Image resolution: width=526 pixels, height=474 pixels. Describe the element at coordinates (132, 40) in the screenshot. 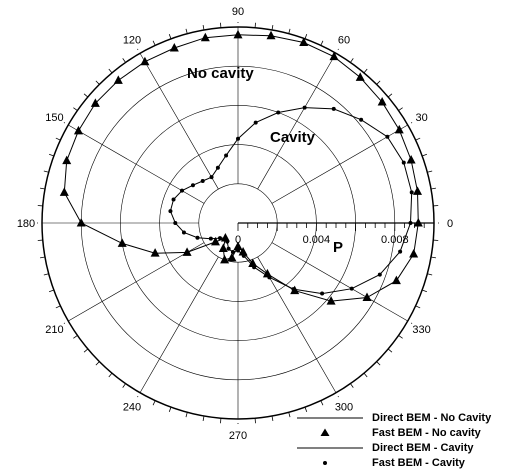

I see `angular-tick-label: 120` at that location.